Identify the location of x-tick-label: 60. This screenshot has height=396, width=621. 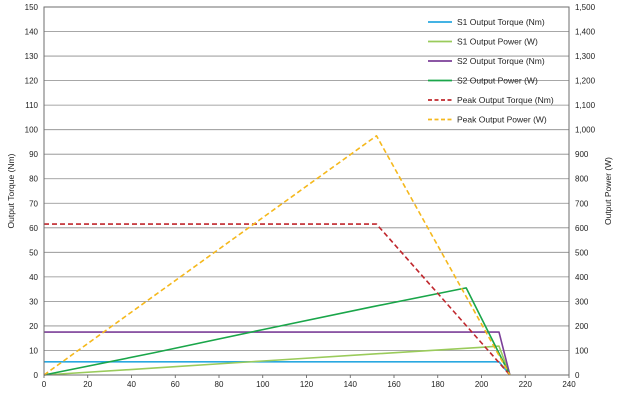
(175, 384).